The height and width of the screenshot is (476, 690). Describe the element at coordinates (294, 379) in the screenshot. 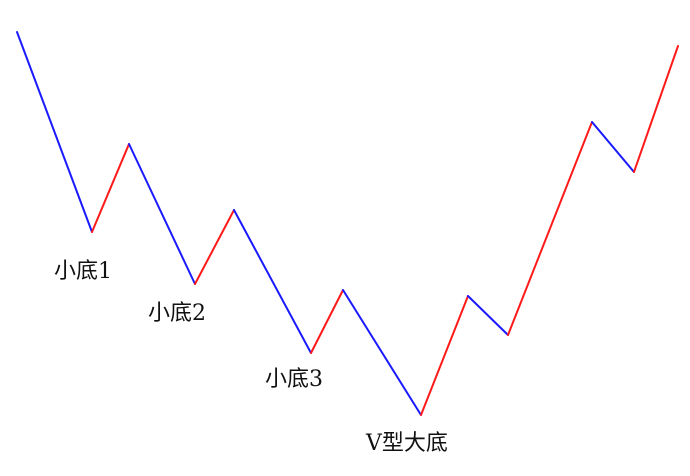

I see `label-small-bottom-3: 小底3` at that location.